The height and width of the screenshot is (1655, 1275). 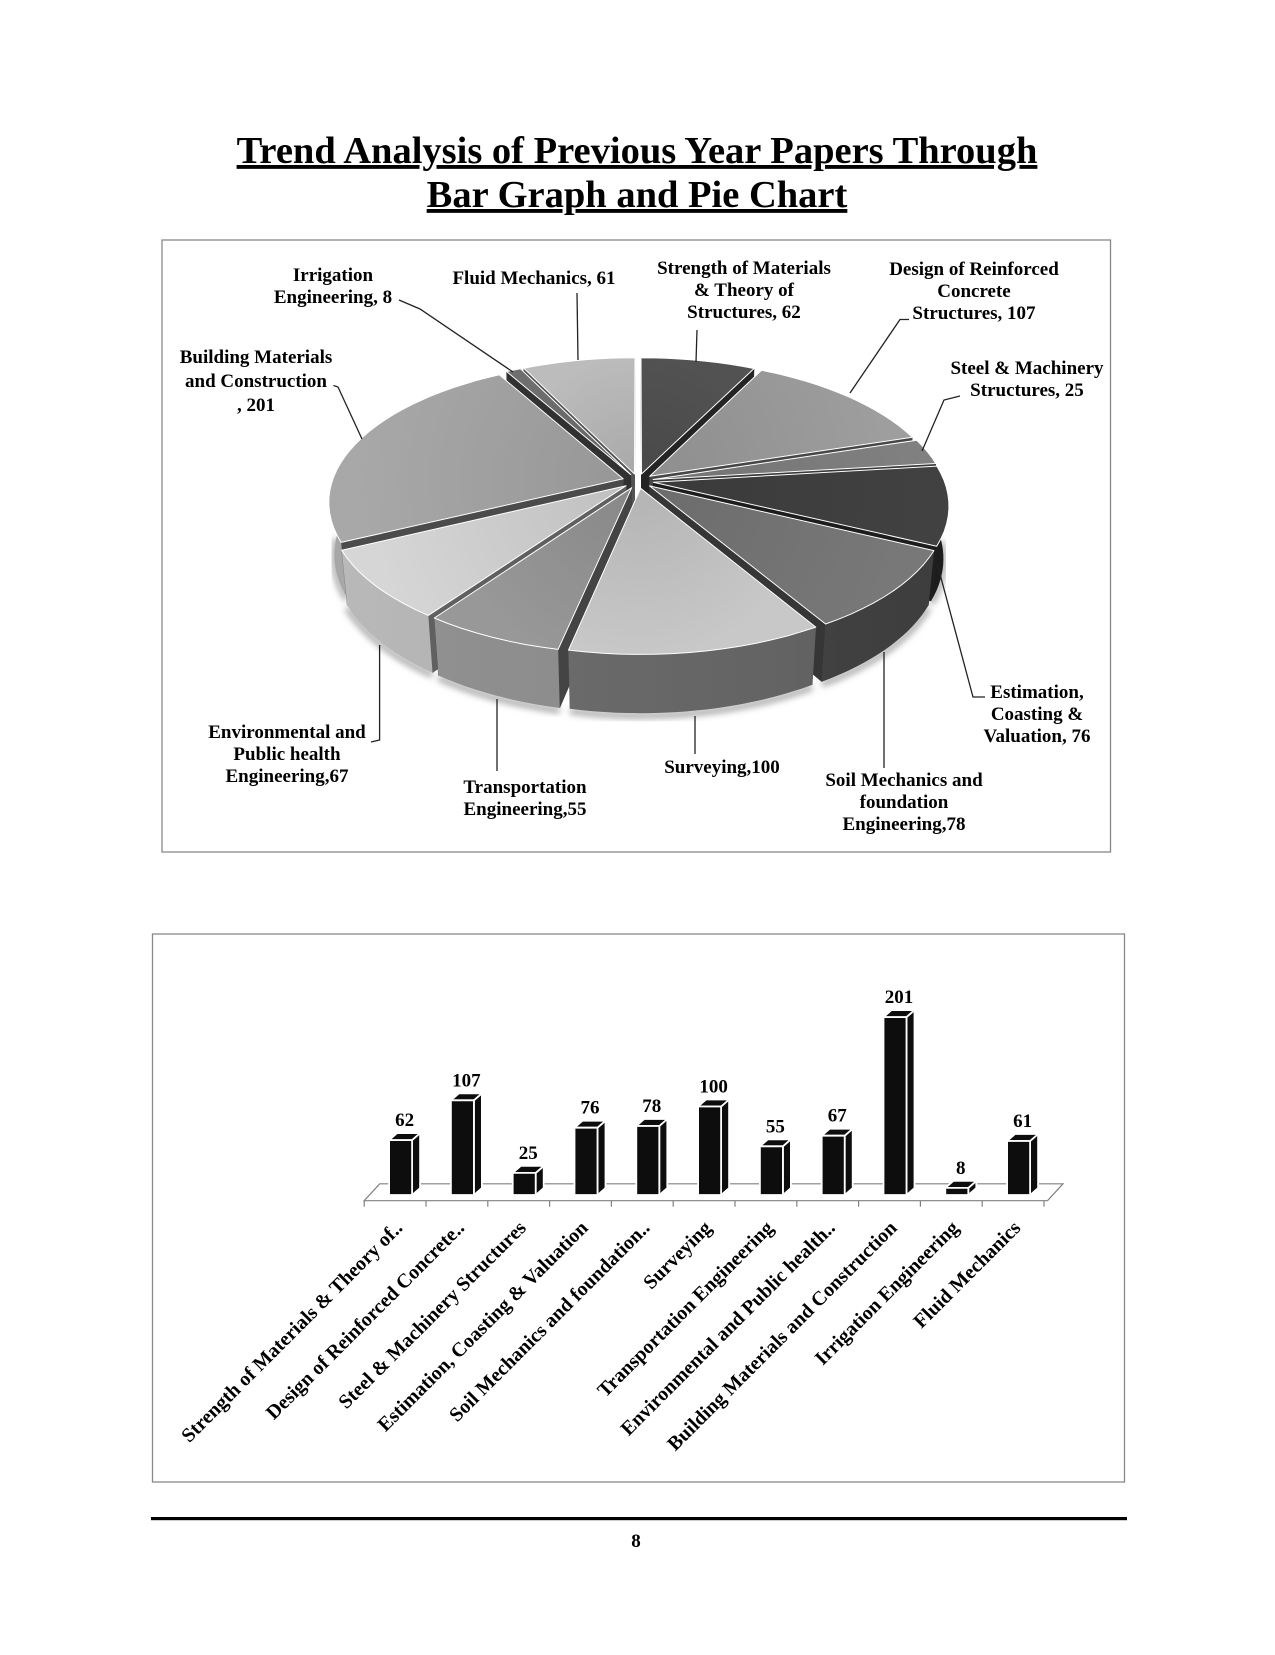 I want to click on svg-text: 78, so click(x=651, y=1106).